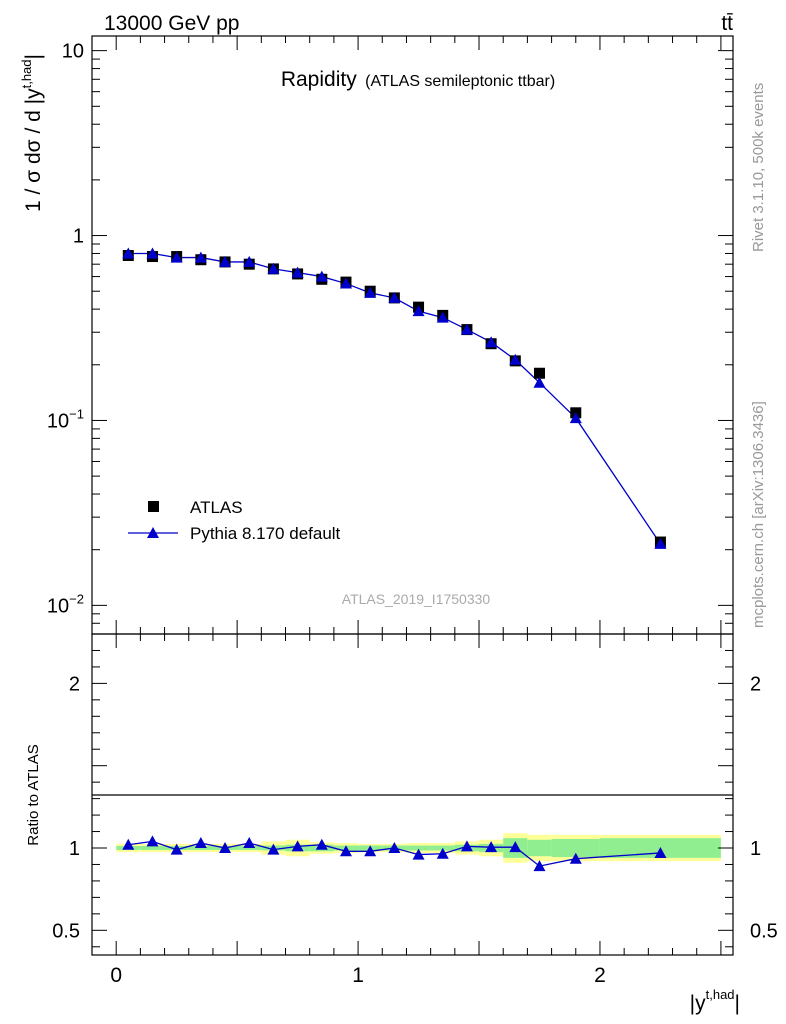  Describe the element at coordinates (755, 849) in the screenshot. I see `ratio-y-tick-label-right: 1` at that location.